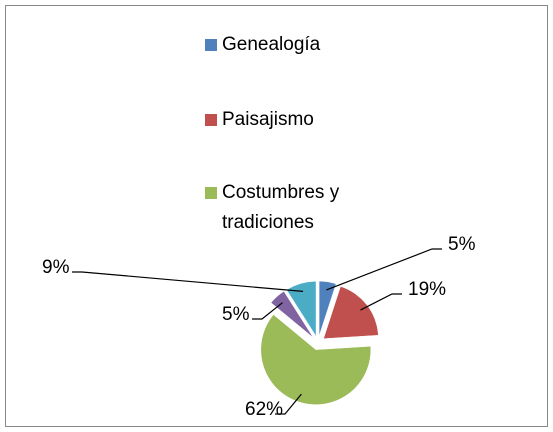 Image resolution: width=553 pixels, height=432 pixels. What do you see at coordinates (271, 44) in the screenshot?
I see `legend-label: Genealogía` at bounding box center [271, 44].